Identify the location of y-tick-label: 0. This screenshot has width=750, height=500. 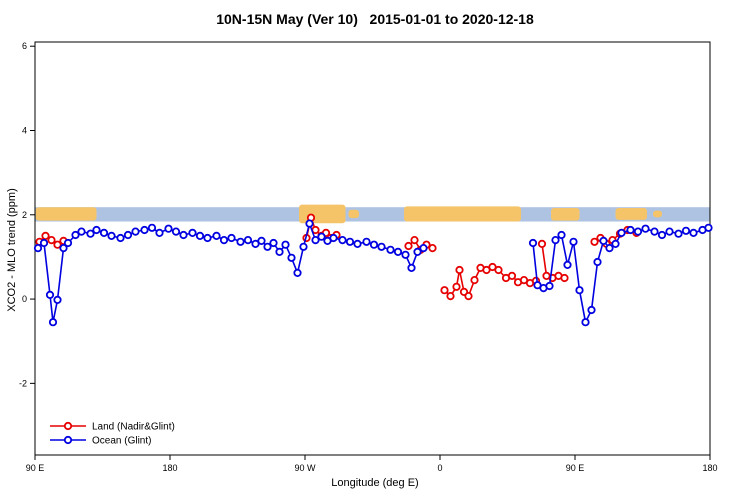
(24, 299).